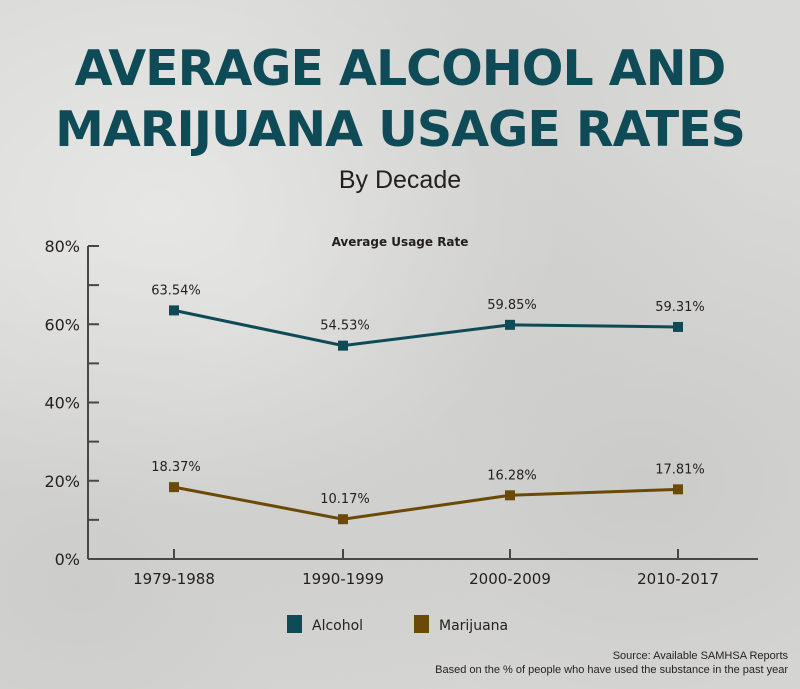 The height and width of the screenshot is (689, 800). I want to click on title-line-1: AVERAGE ALCOHOL AND, so click(400, 68).